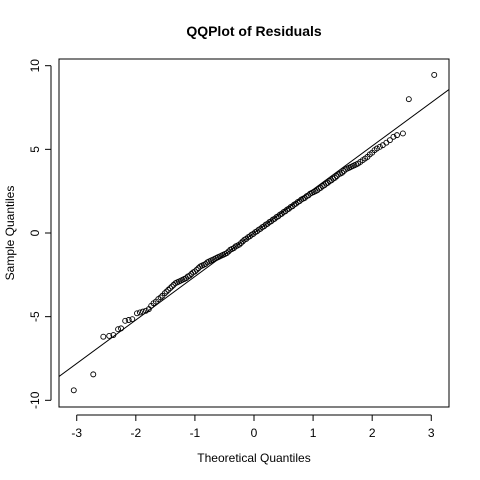 This screenshot has height=480, width=480. What do you see at coordinates (35, 232) in the screenshot?
I see `y-tick-label: 0` at bounding box center [35, 232].